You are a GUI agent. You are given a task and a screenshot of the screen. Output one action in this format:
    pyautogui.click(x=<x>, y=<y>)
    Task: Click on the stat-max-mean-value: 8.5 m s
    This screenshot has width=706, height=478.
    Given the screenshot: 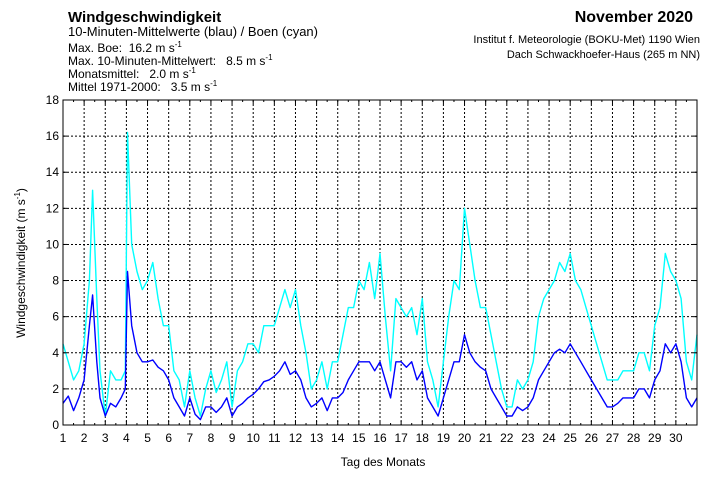 What is the action you would take?
    pyautogui.click(x=246, y=61)
    